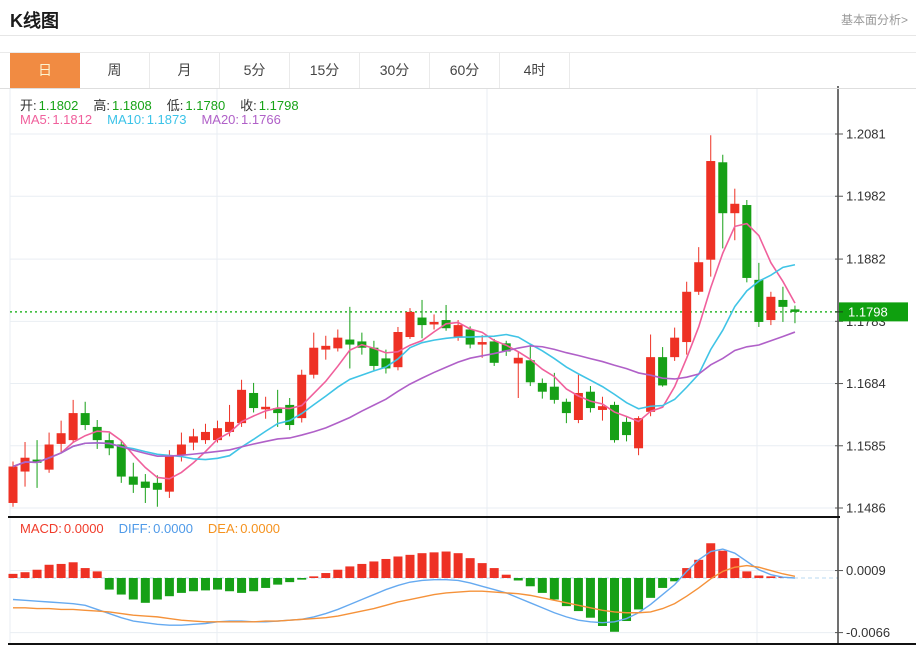  What do you see at coordinates (255, 70) in the screenshot?
I see `tab-5min: 5分` at bounding box center [255, 70].